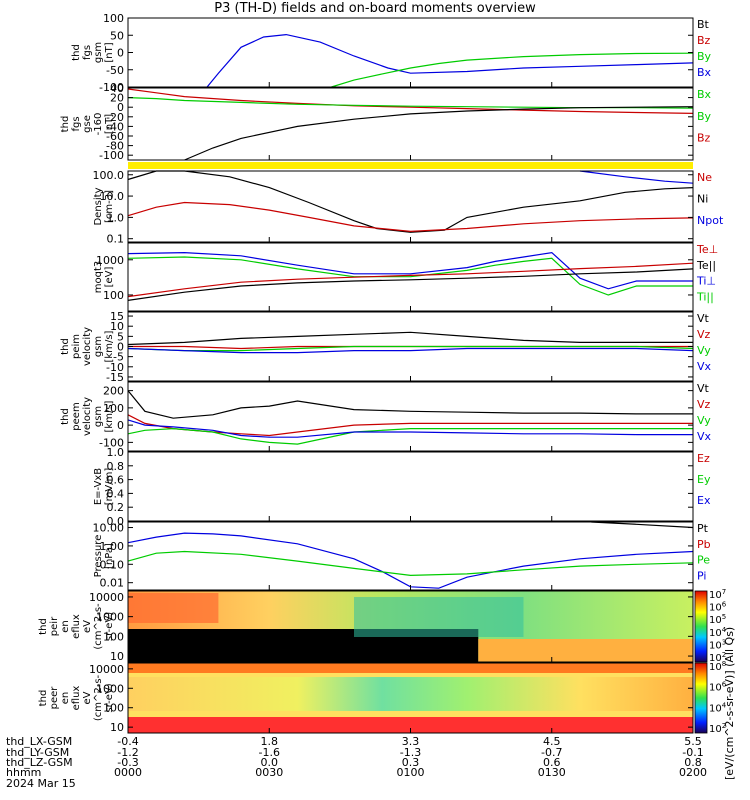 The image size is (750, 800). Describe the element at coordinates (116, 239) in the screenshot. I see `y-tick-label: 0.1` at that location.